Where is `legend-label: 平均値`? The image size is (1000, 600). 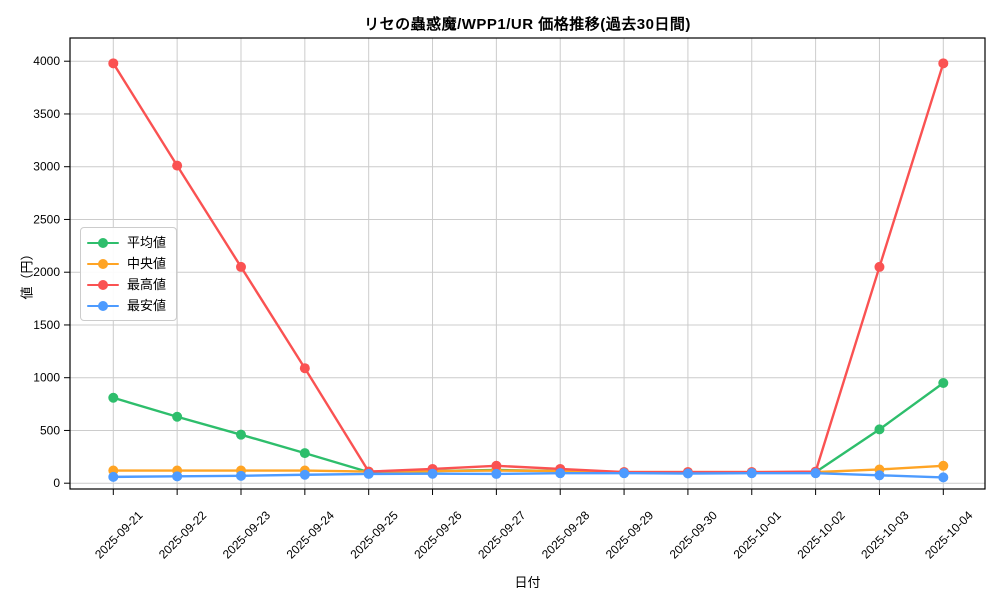
legend-label: 平均値 is located at coordinates (147, 242).